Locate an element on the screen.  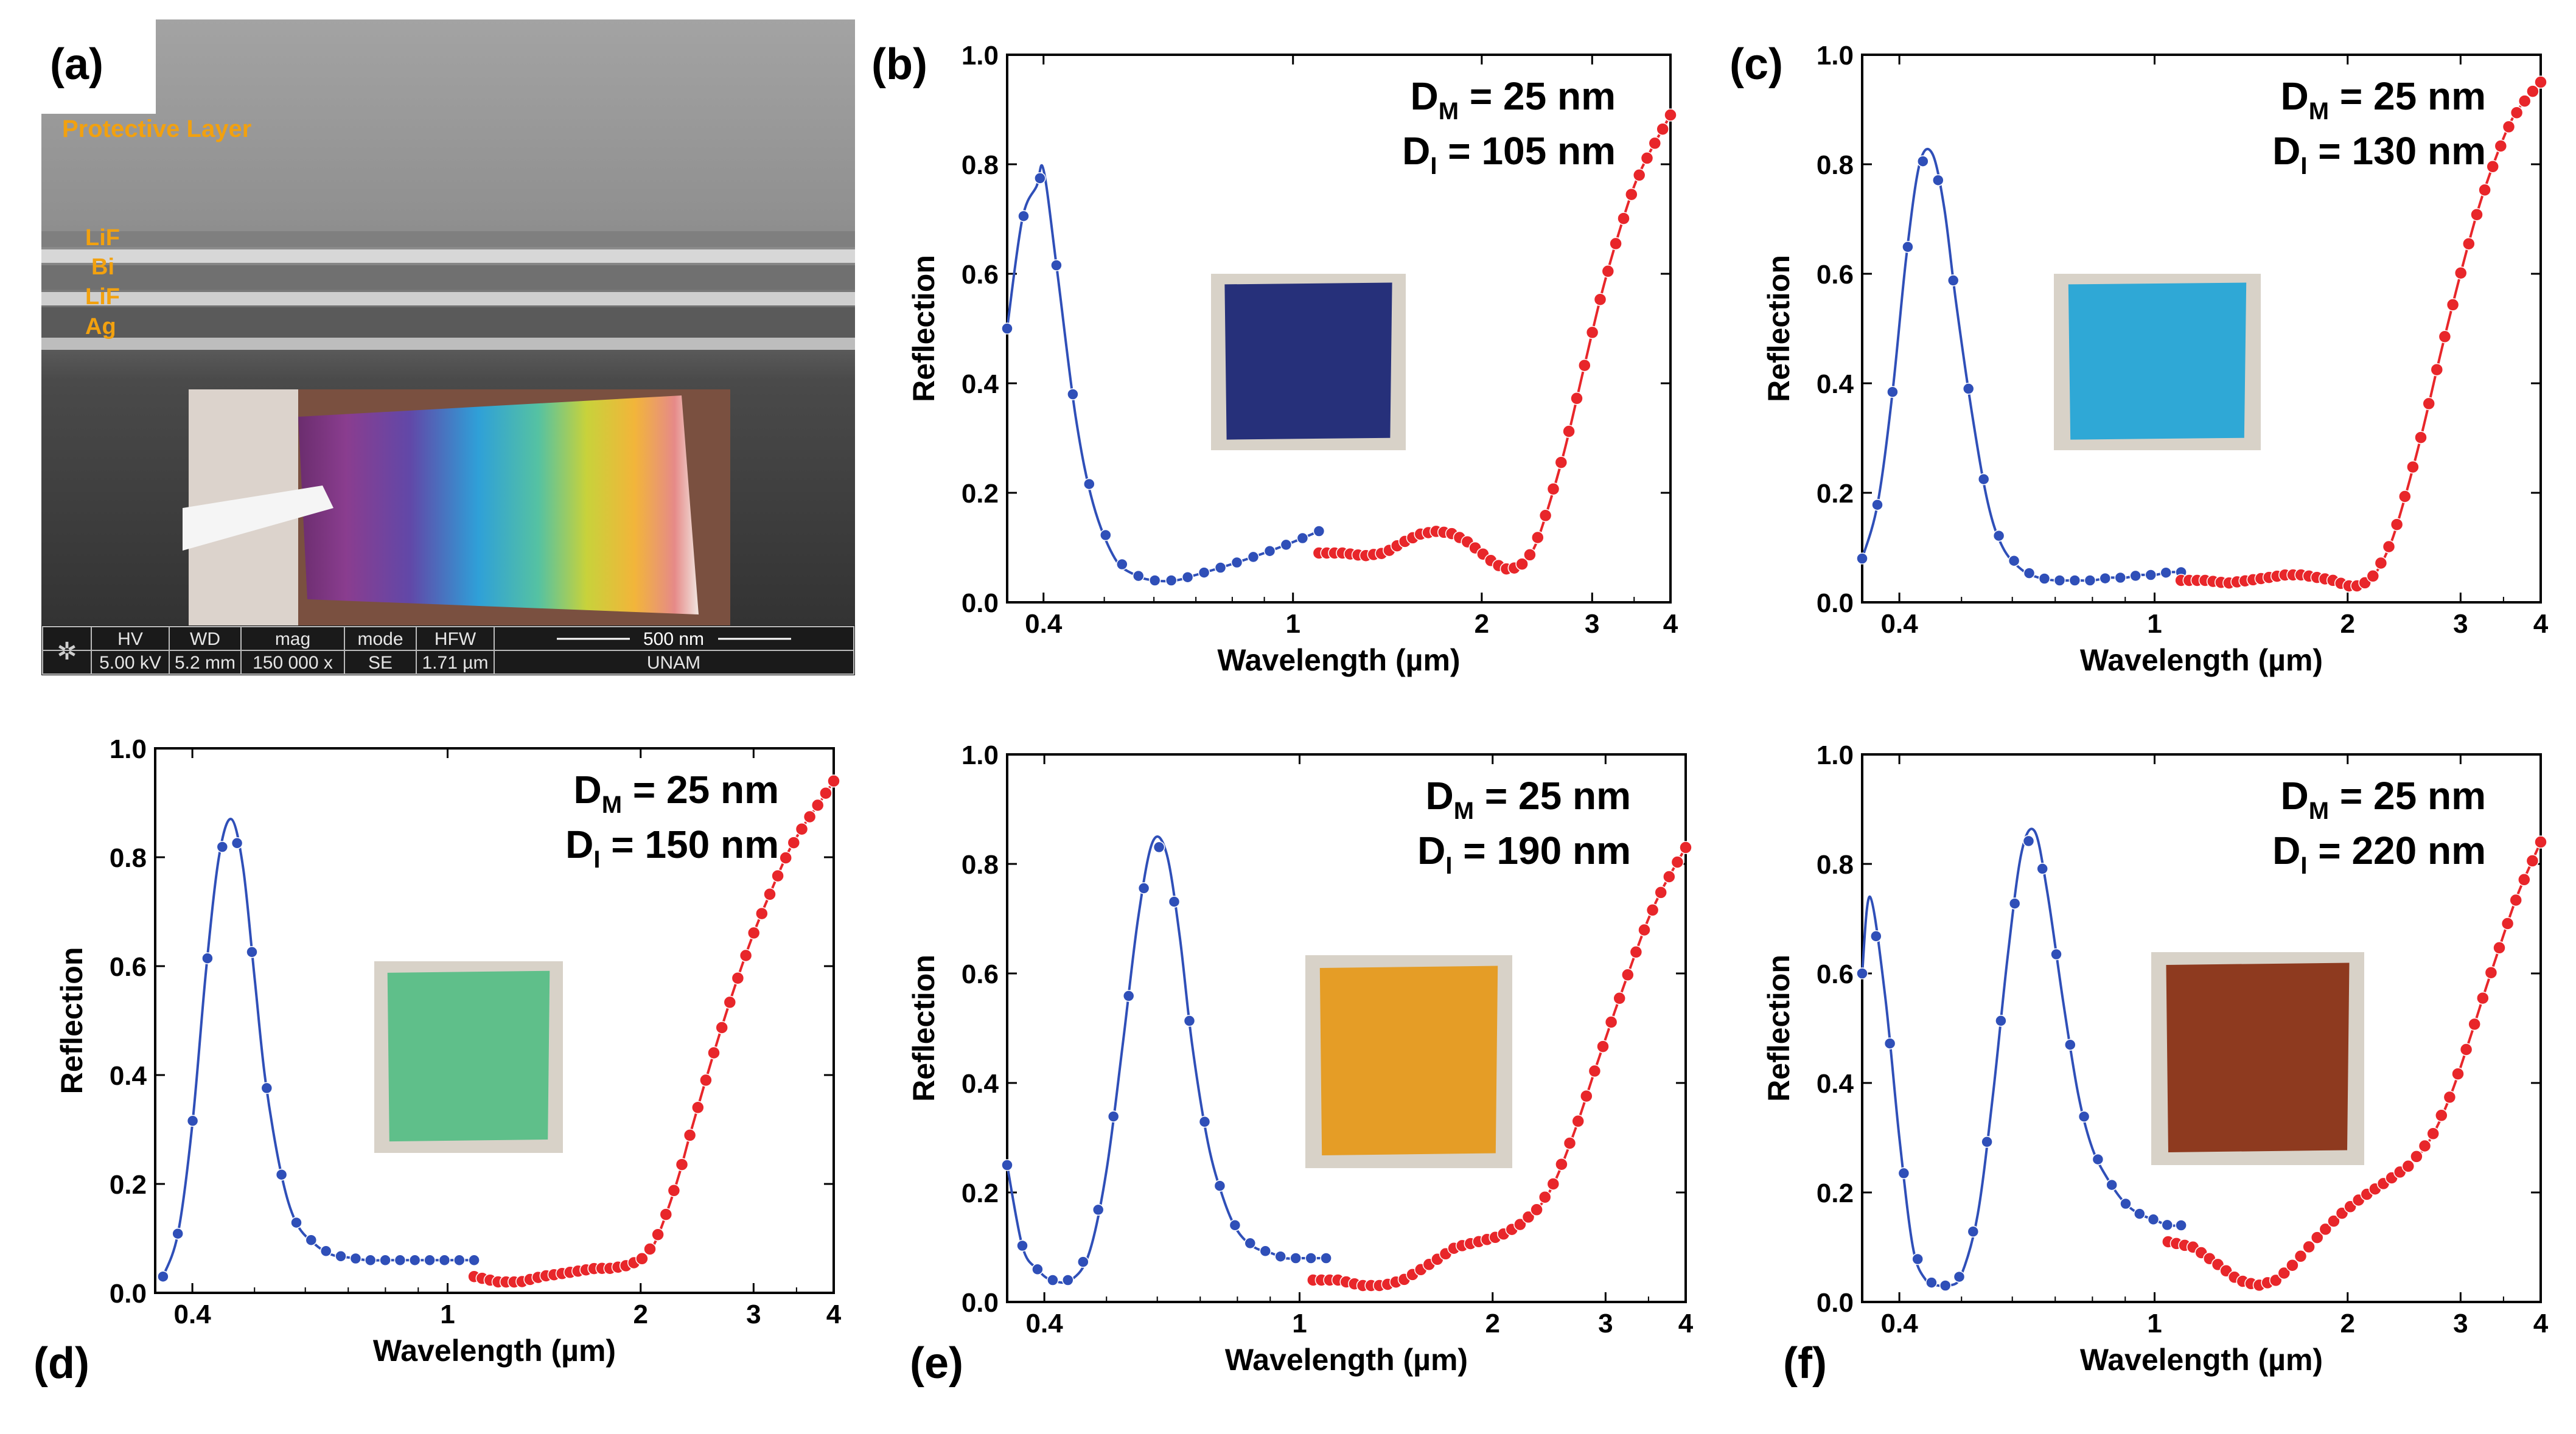
x-tick-label-e-1: 1 is located at coordinates (1299, 1323).